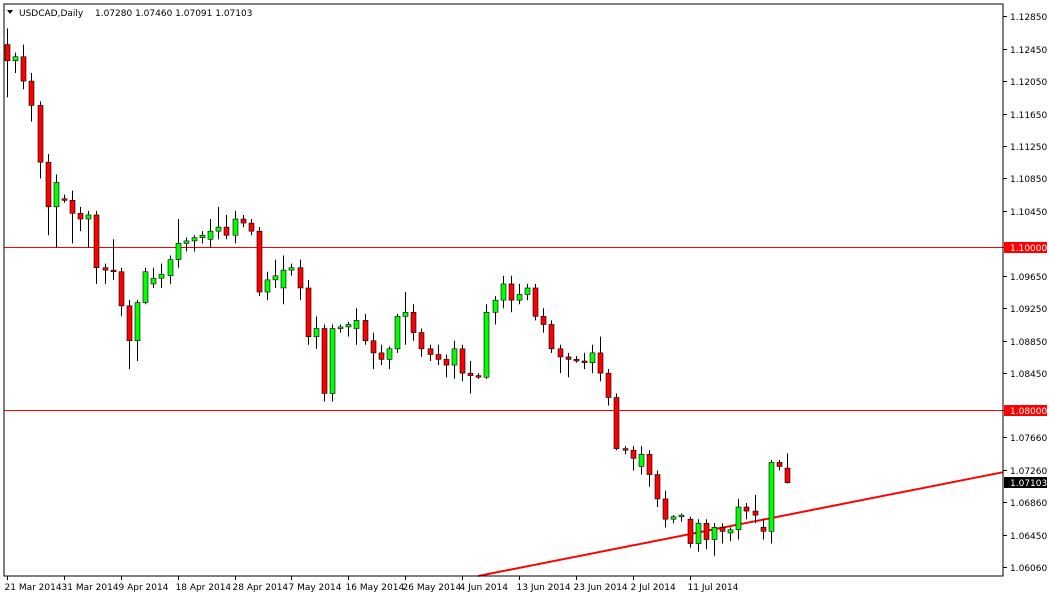 The height and width of the screenshot is (597, 1049). I want to click on x-tick-label: 4 Jun 2014, so click(484, 588).